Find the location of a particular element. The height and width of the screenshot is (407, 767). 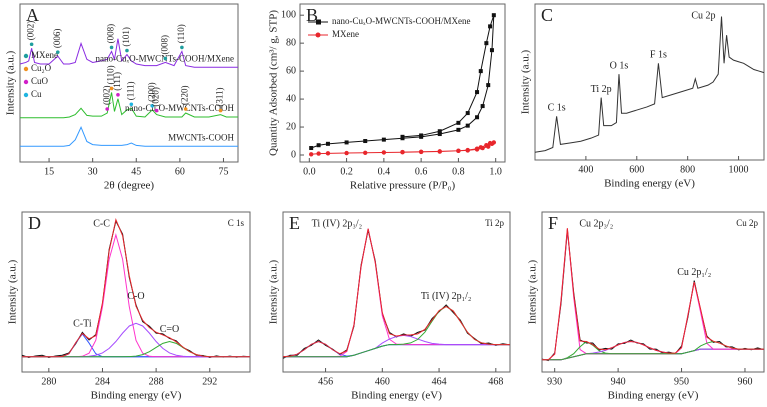

x-tick-label: 292 is located at coordinates (209, 381).